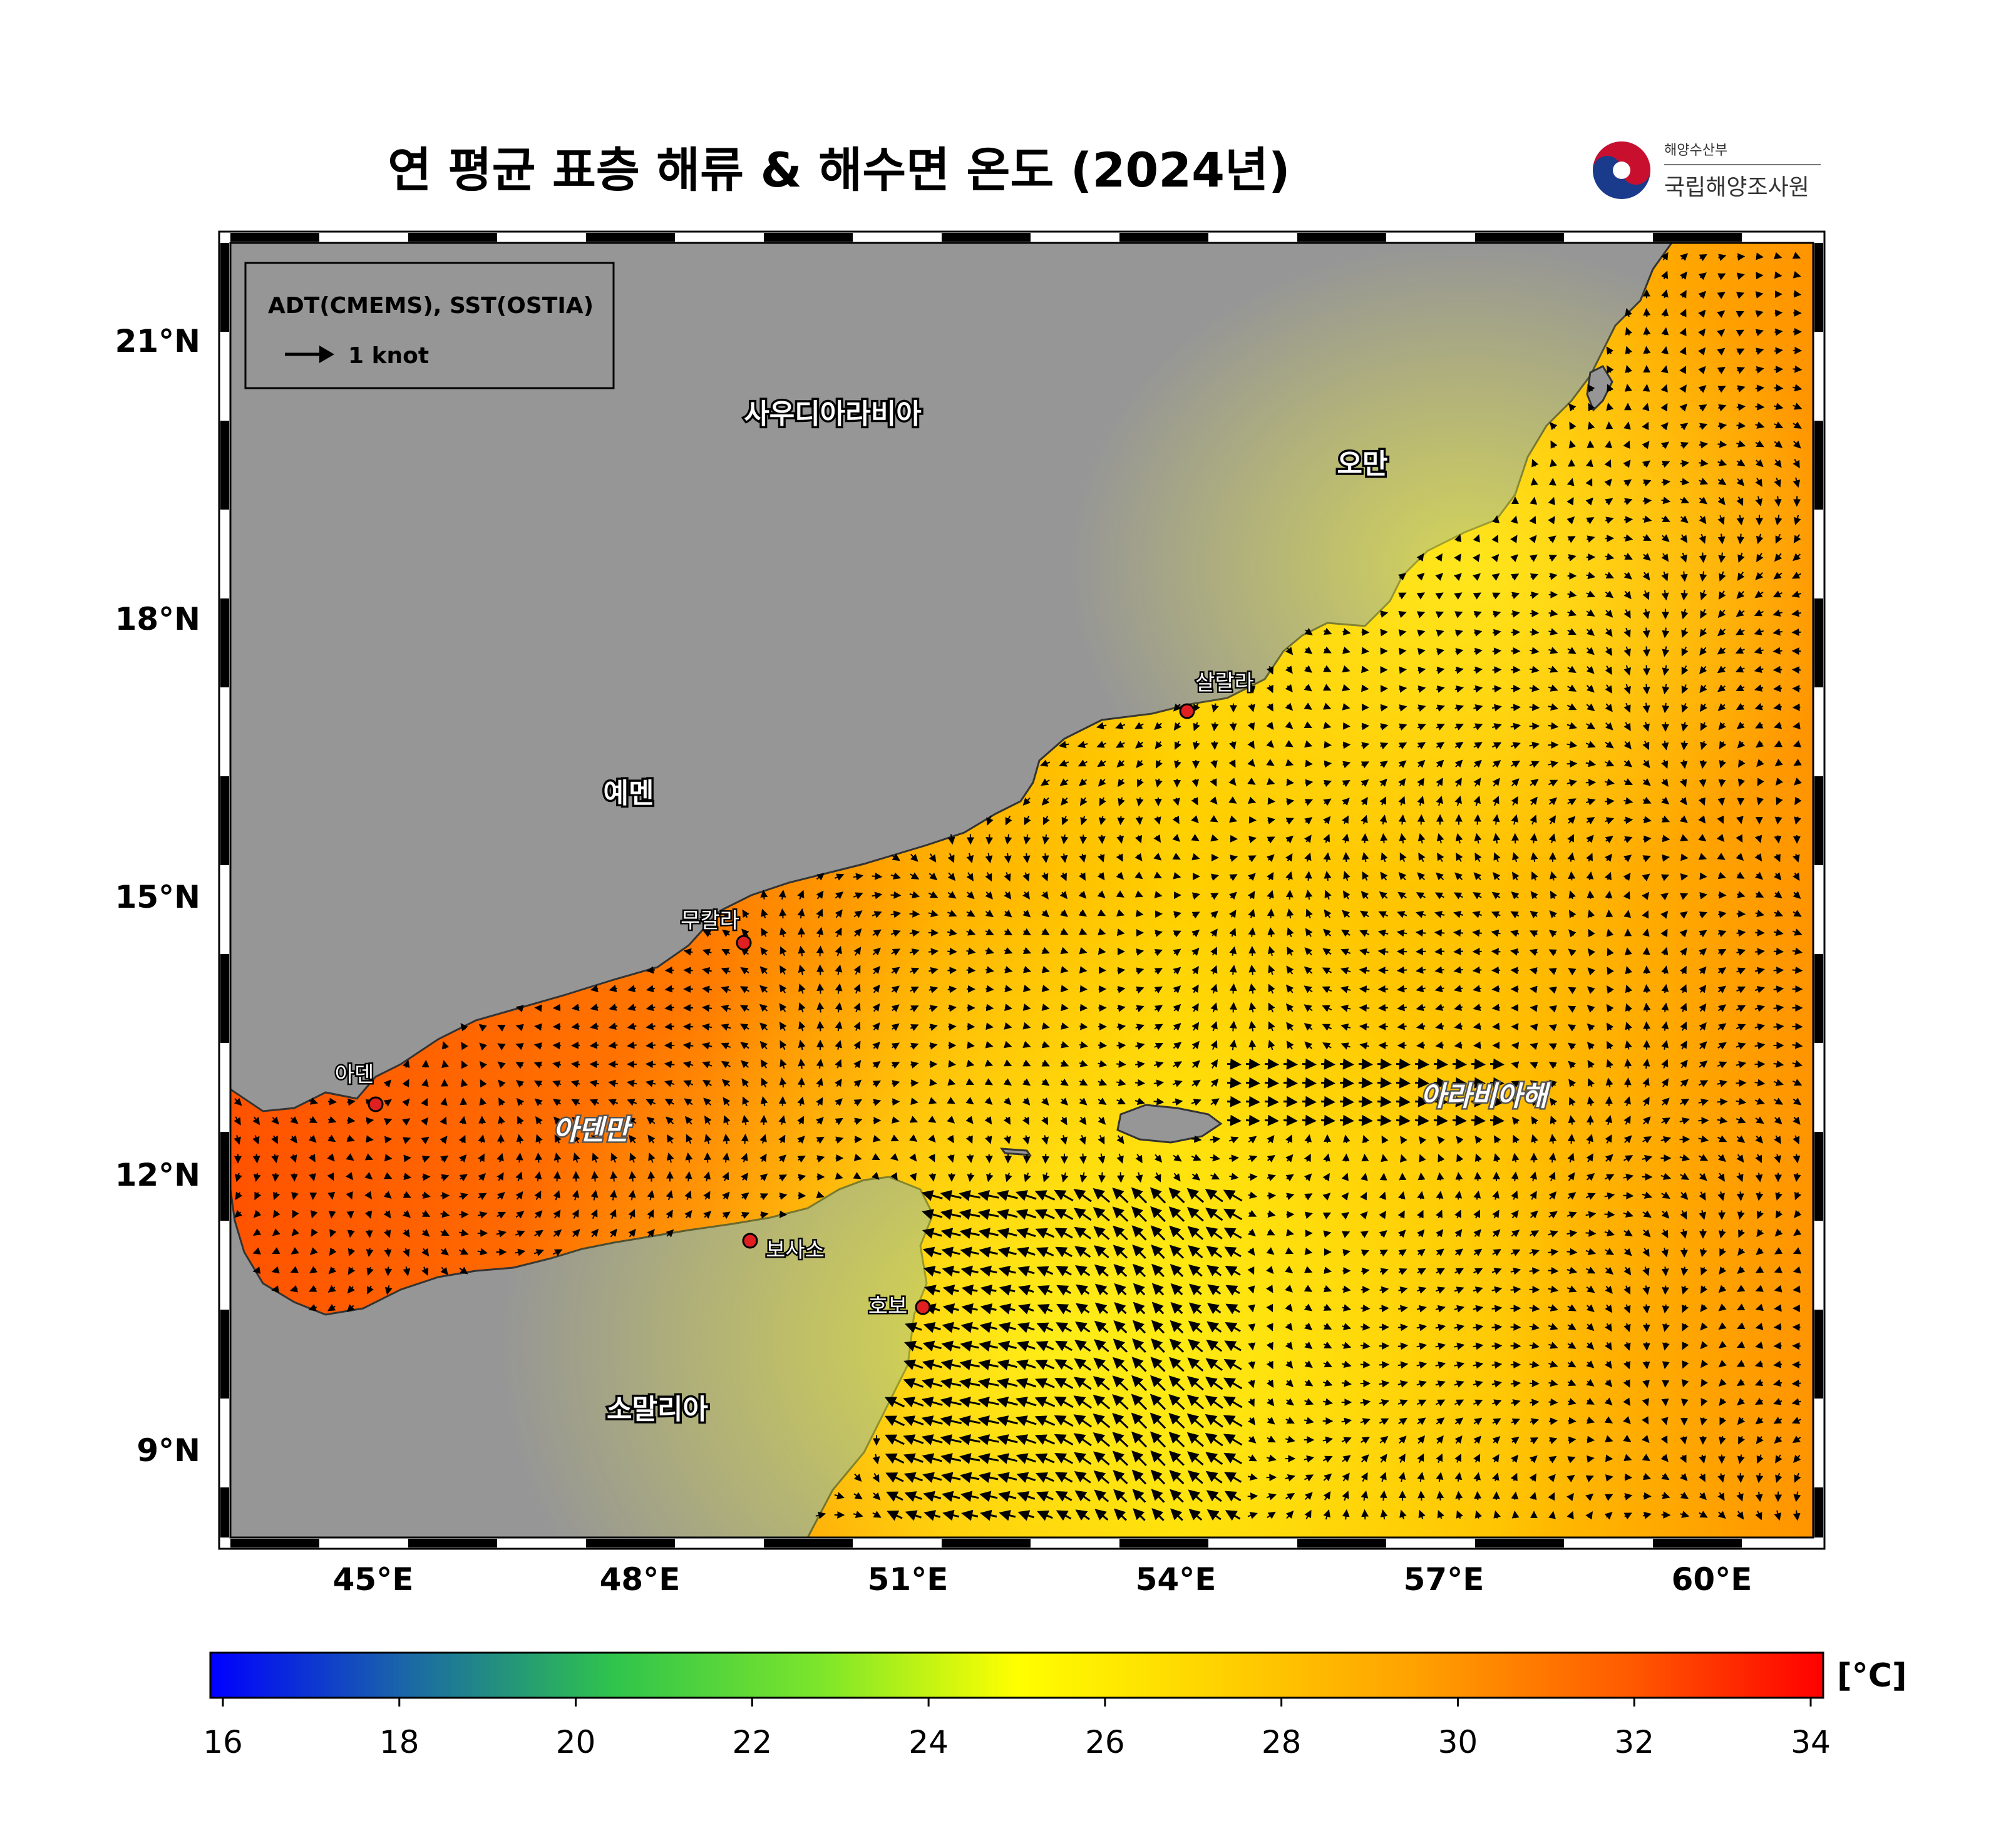 The width and height of the screenshot is (1996, 1848). What do you see at coordinates (429, 325) in the screenshot?
I see `vector-legend: ADT(CMEMS), SST(OSTIA) 1 knot` at bounding box center [429, 325].